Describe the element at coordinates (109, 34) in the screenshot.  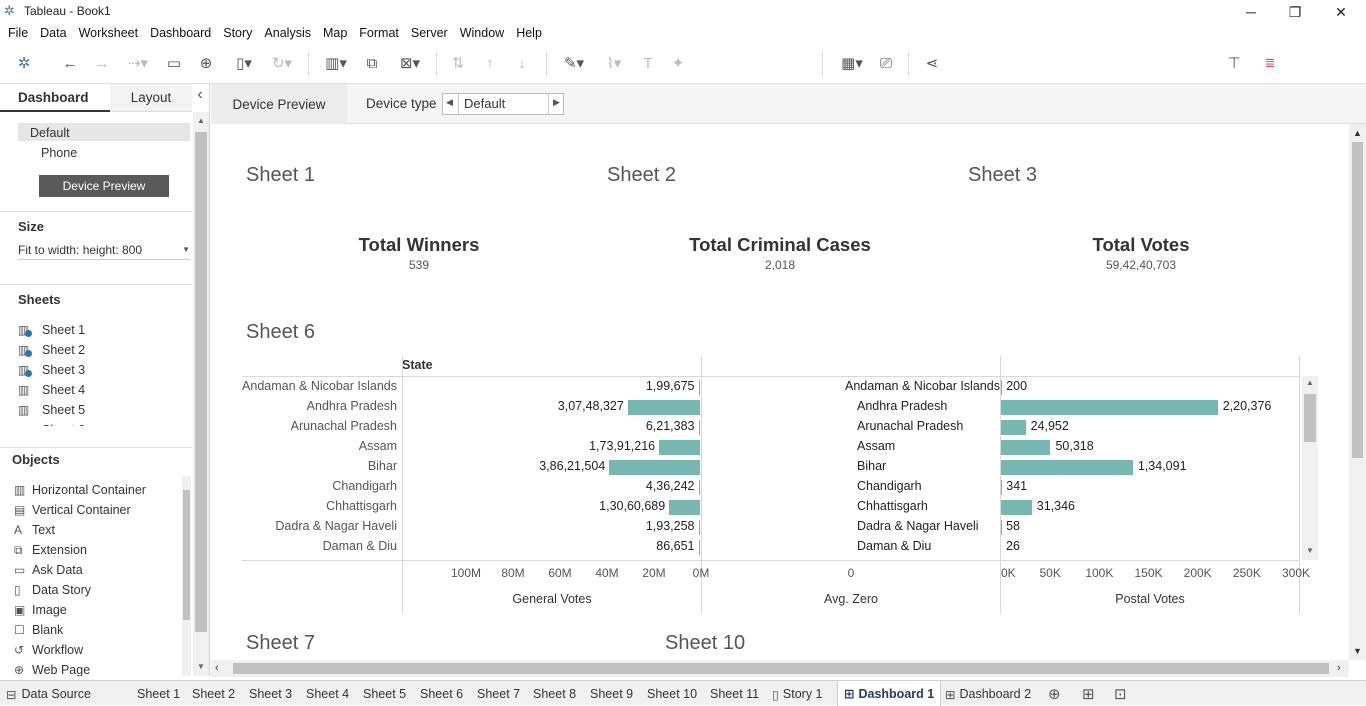
I see `menu-worksheet: Worksheet` at that location.